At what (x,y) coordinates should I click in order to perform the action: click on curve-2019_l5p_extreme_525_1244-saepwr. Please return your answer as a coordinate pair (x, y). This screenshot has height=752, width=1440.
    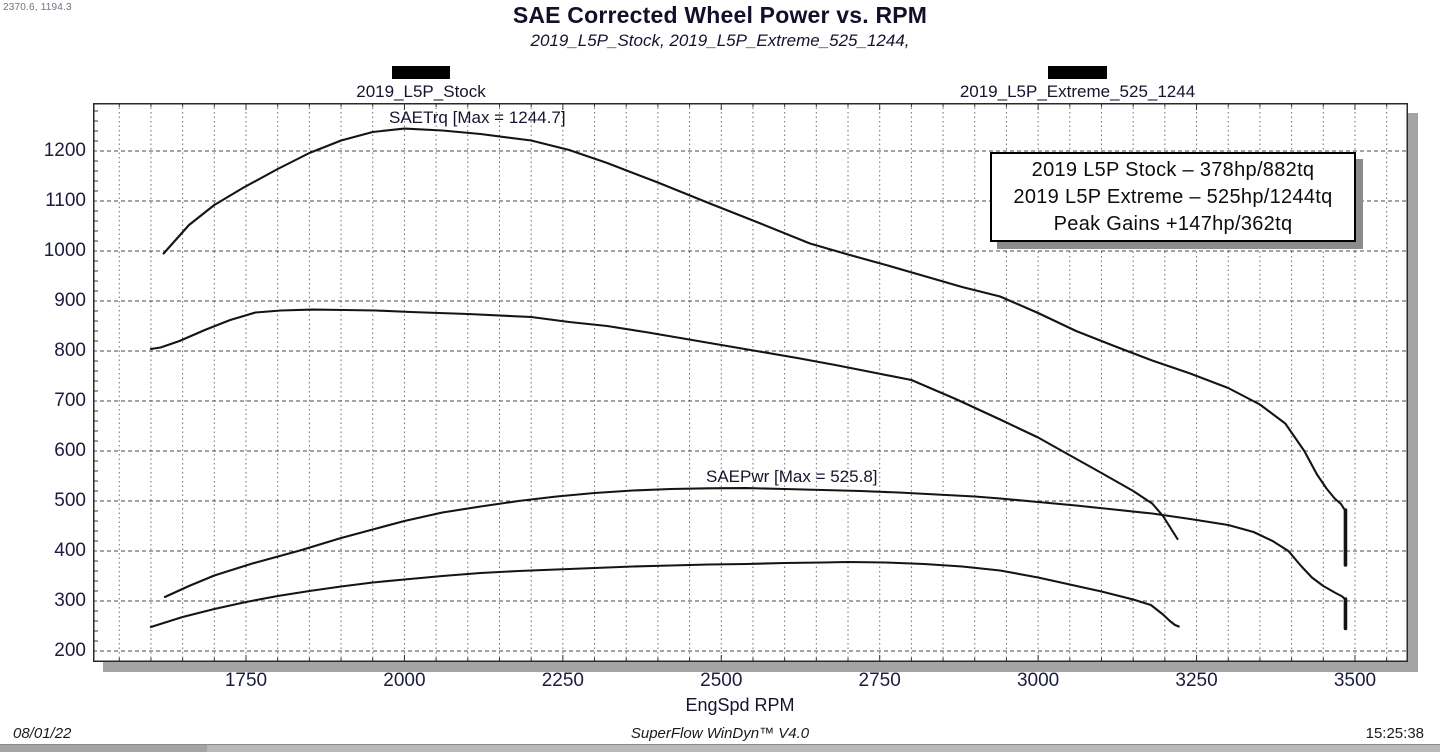
    Looking at the image, I should click on (754, 544).